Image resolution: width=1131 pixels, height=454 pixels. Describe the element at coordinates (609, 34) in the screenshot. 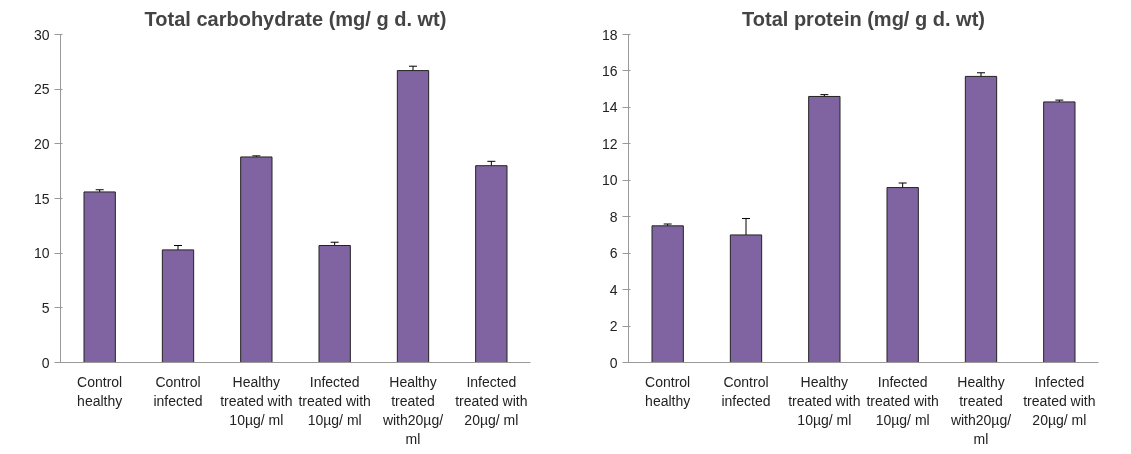

I see `y-tick-label: 18` at that location.